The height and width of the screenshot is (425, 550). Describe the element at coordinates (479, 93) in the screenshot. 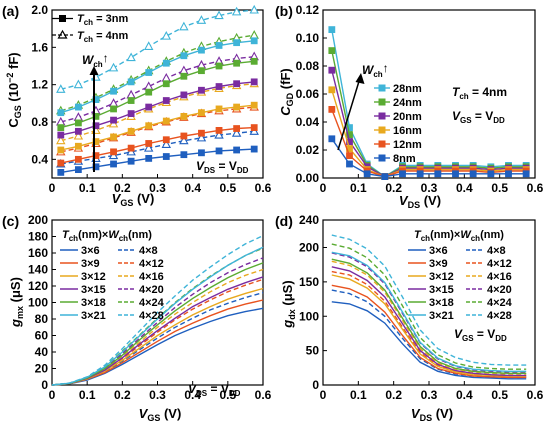

I see `tch-label-b: Tch = 4nm` at that location.